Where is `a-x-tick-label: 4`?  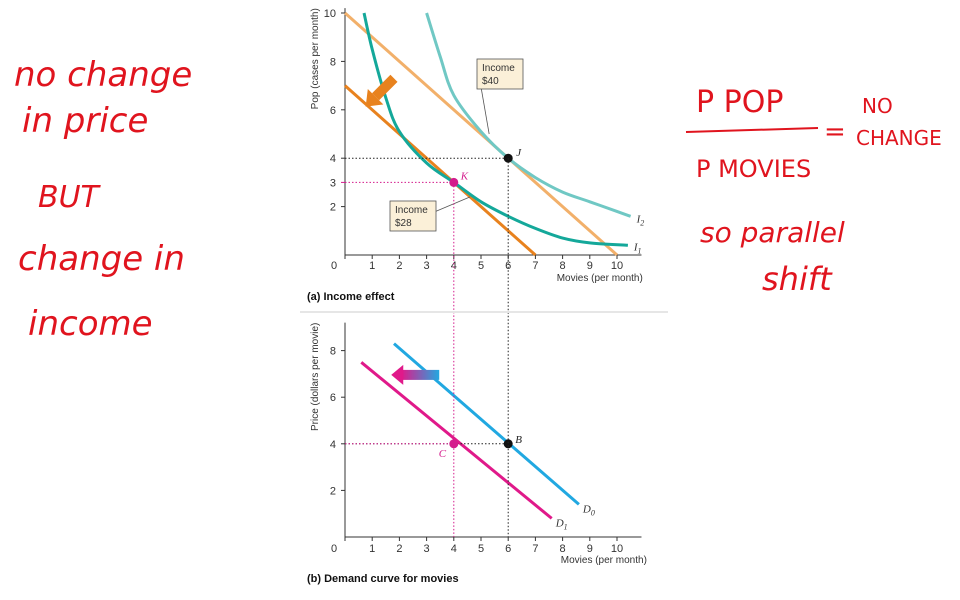
a-x-tick-label: 4 is located at coordinates (454, 266).